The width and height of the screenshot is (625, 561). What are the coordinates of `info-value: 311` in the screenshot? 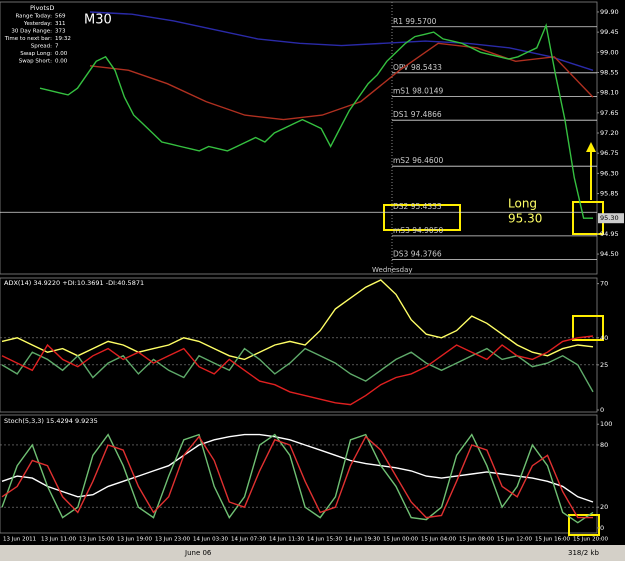 It's located at (60, 24).